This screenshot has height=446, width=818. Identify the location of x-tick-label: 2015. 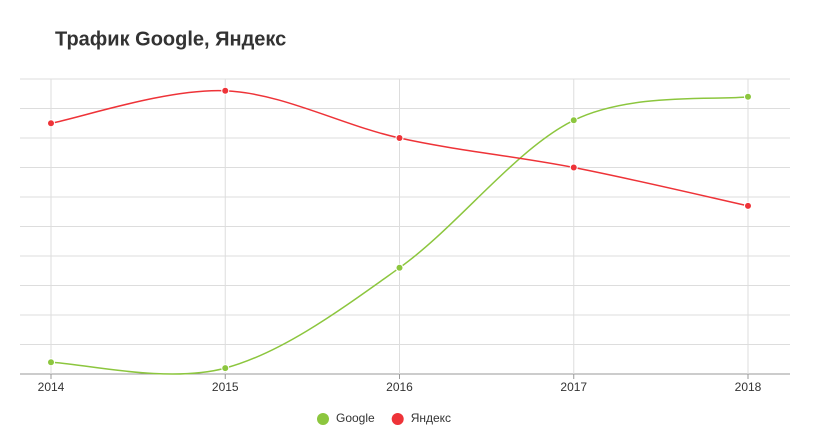
(225, 387).